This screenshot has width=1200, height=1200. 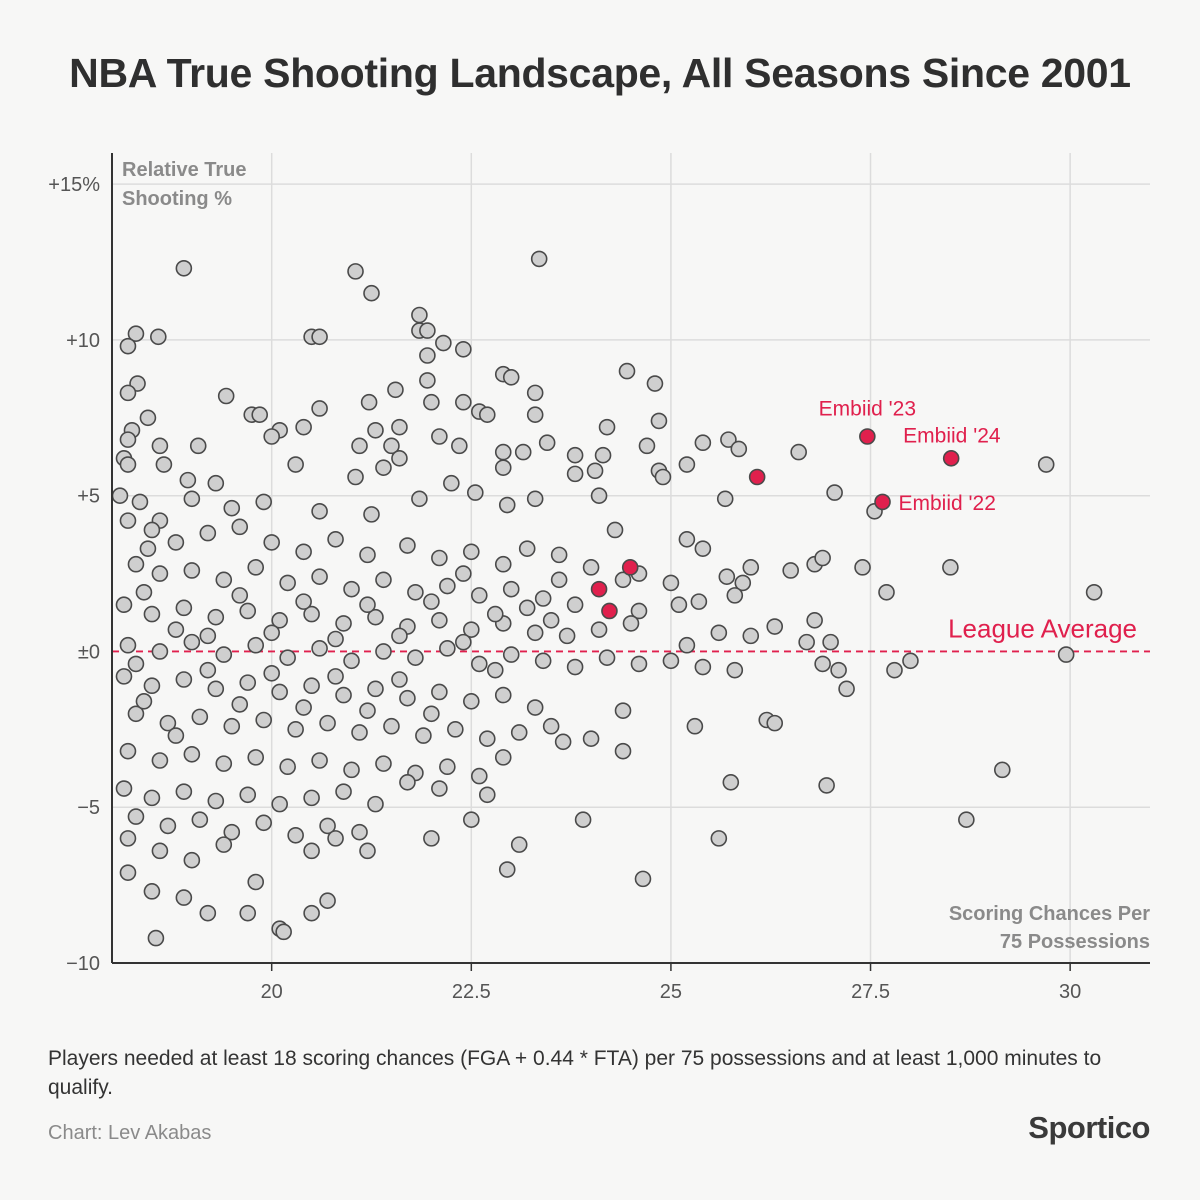 I want to click on y-tick-label: −5, so click(x=88, y=808).